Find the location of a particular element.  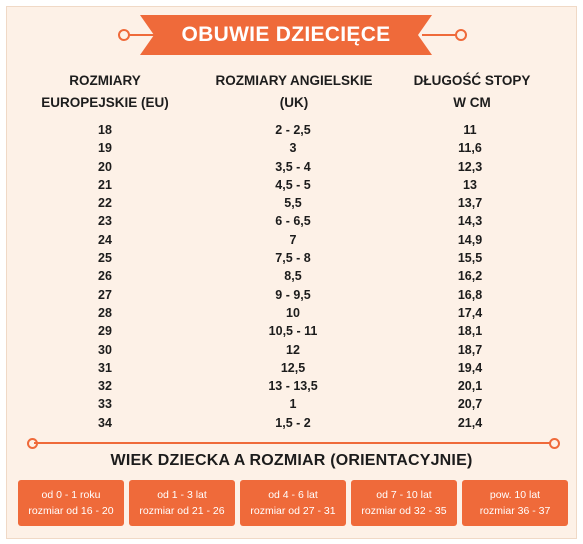

uk-size: 8,5 is located at coordinates (293, 276).